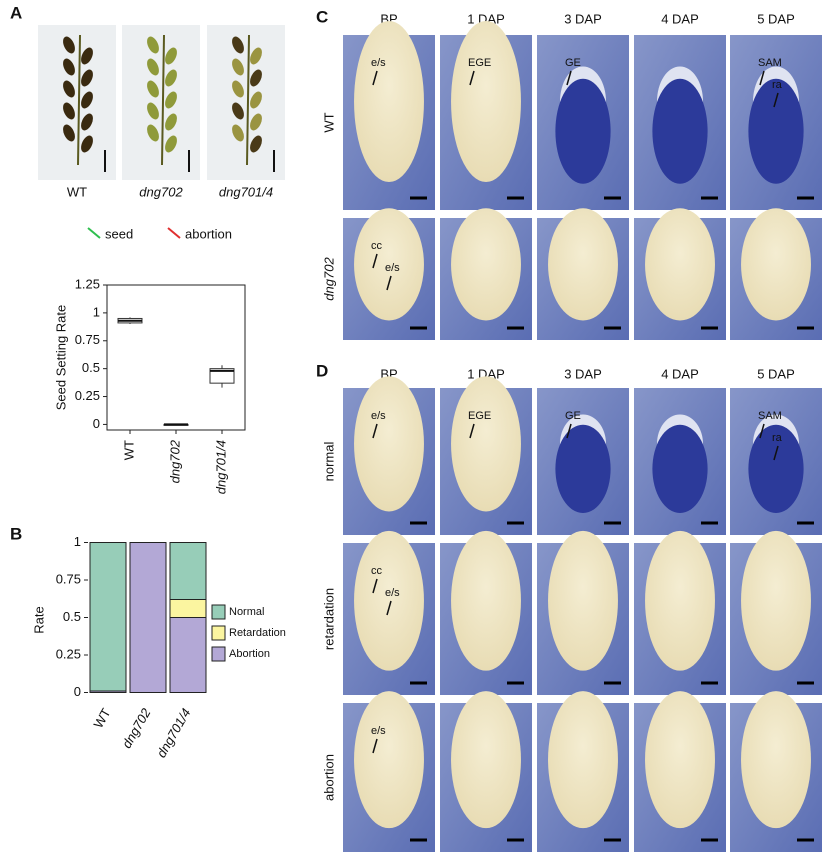 The width and height of the screenshot is (833, 859). Describe the element at coordinates (257, 633) in the screenshot. I see `legend-label: Retardation` at that location.